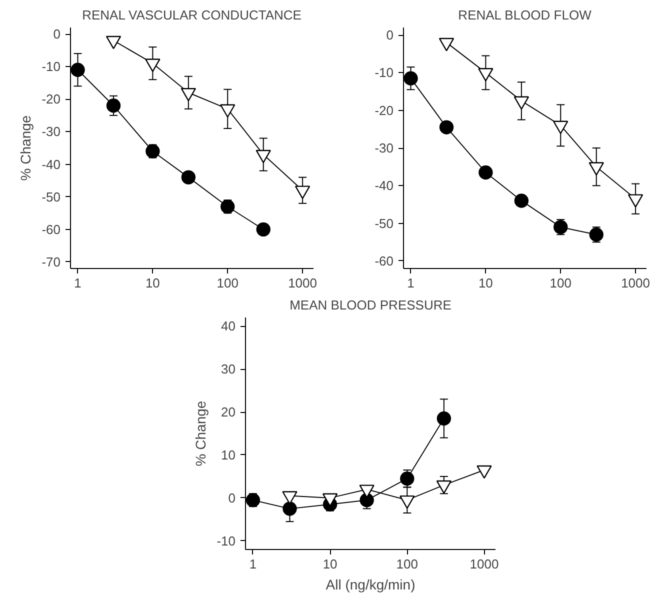  Describe the element at coordinates (192, 15) in the screenshot. I see `chart-title: RENAL VASCULAR CONDUCTANCE` at that location.